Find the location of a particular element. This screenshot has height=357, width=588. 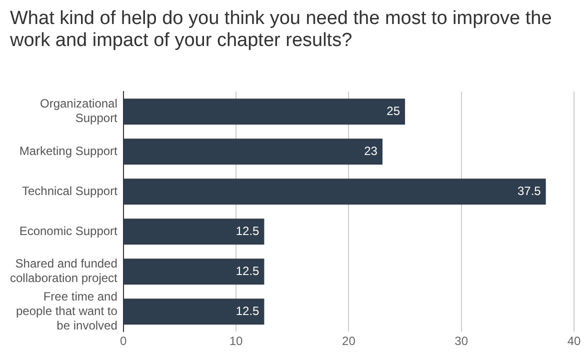

x-tick-label: 0 is located at coordinates (124, 341).